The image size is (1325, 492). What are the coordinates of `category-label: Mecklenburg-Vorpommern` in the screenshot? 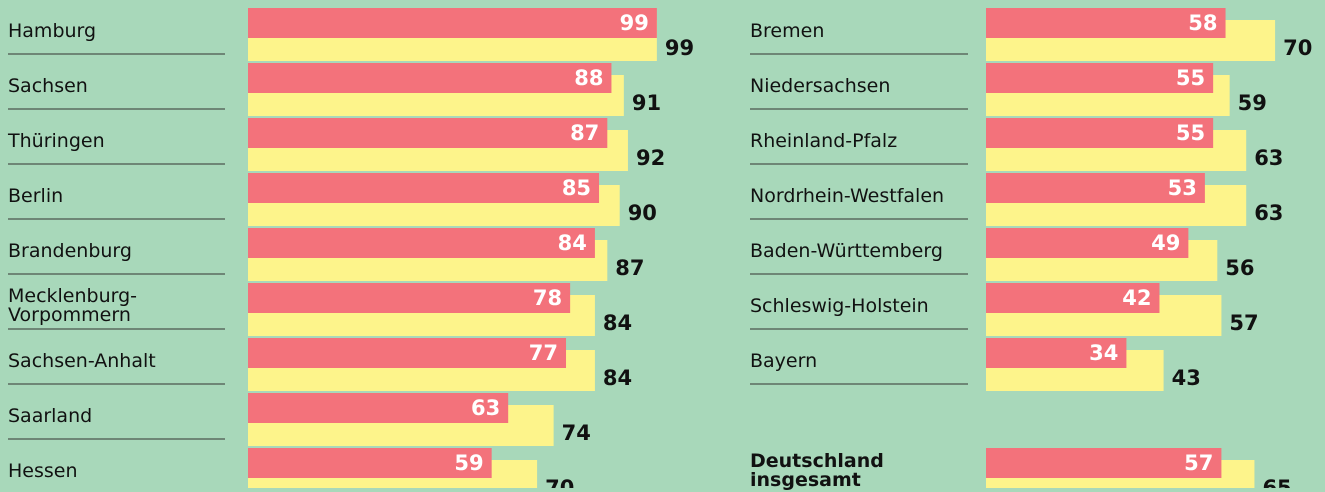 It's located at (73, 305).